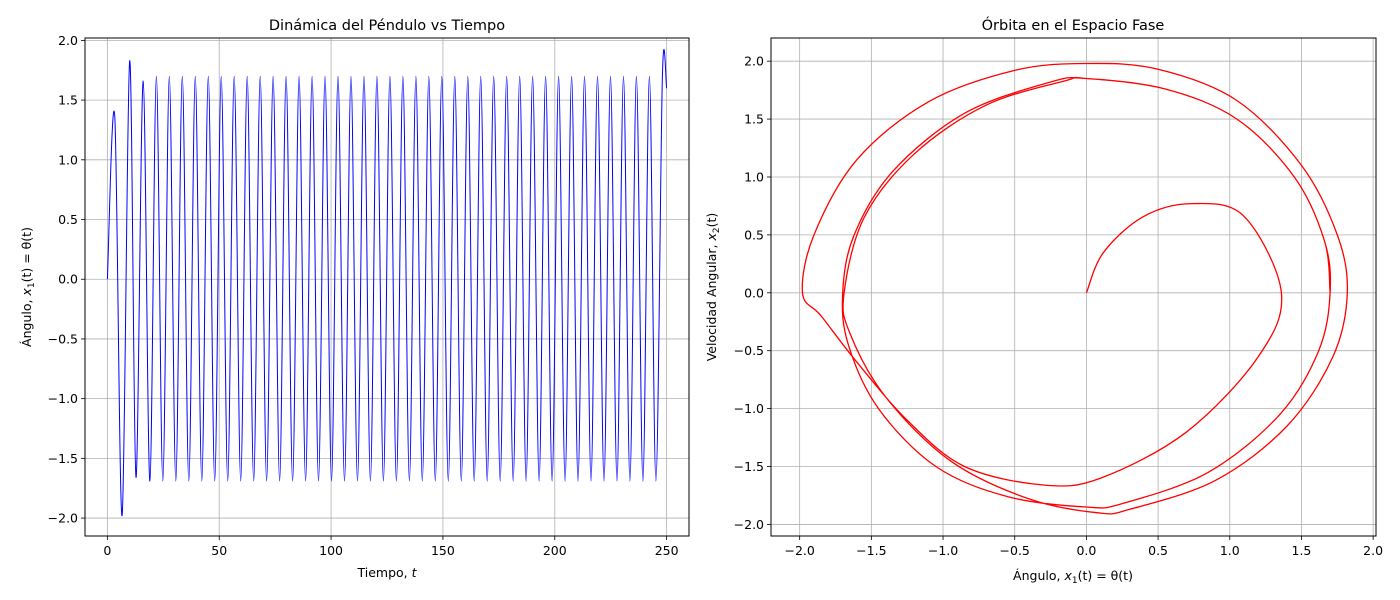 This screenshot has height=600, width=1400. Describe the element at coordinates (219, 550) in the screenshot. I see `x-tick-label: 50` at that location.